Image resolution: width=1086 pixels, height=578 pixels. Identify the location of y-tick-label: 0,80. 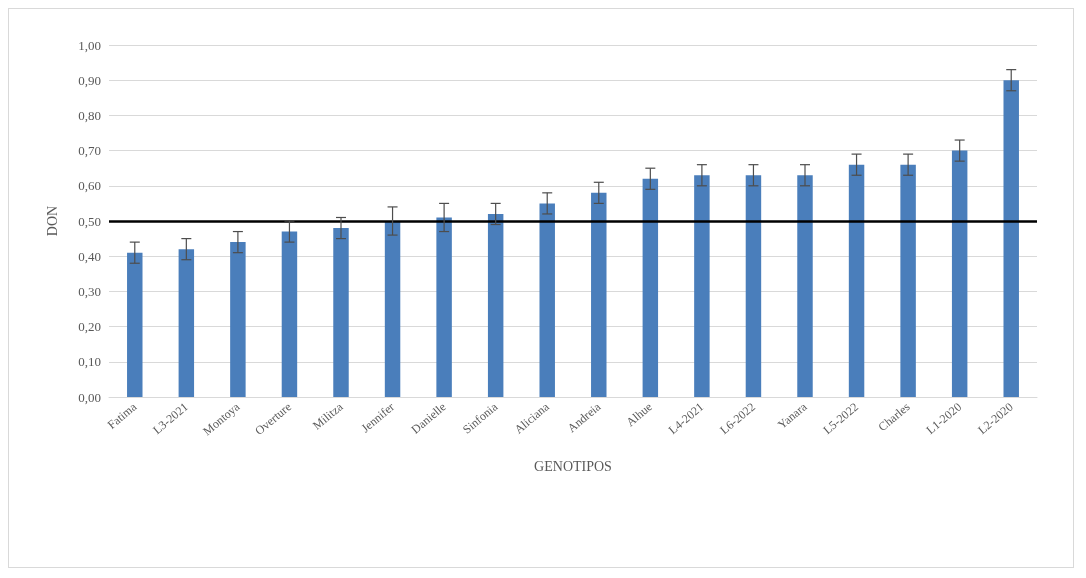
(89, 115).